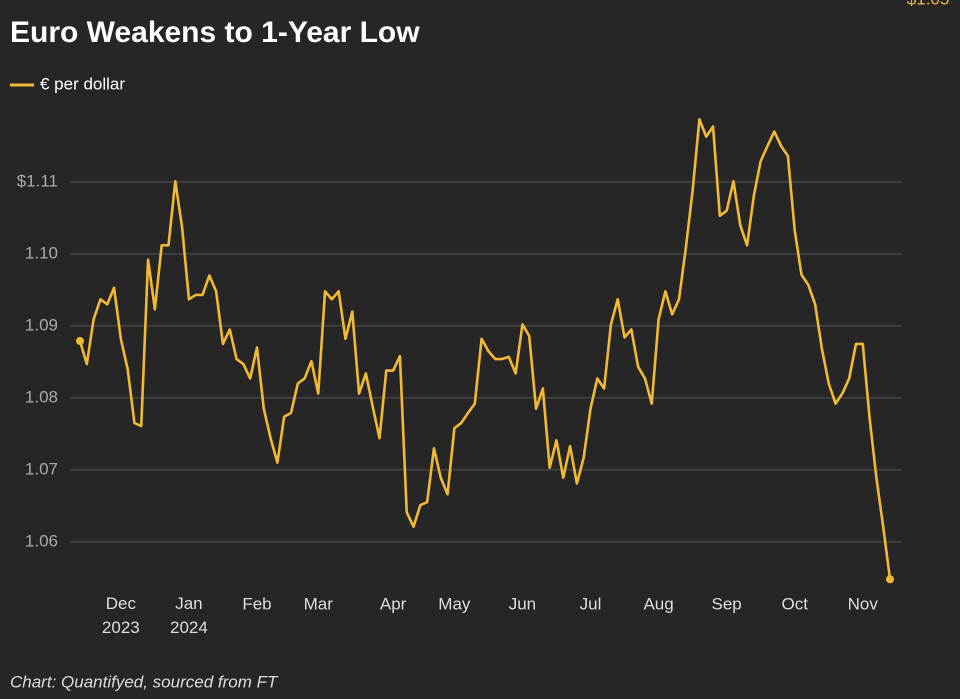  I want to click on x-tick-label: Jan 2024, so click(189, 615).